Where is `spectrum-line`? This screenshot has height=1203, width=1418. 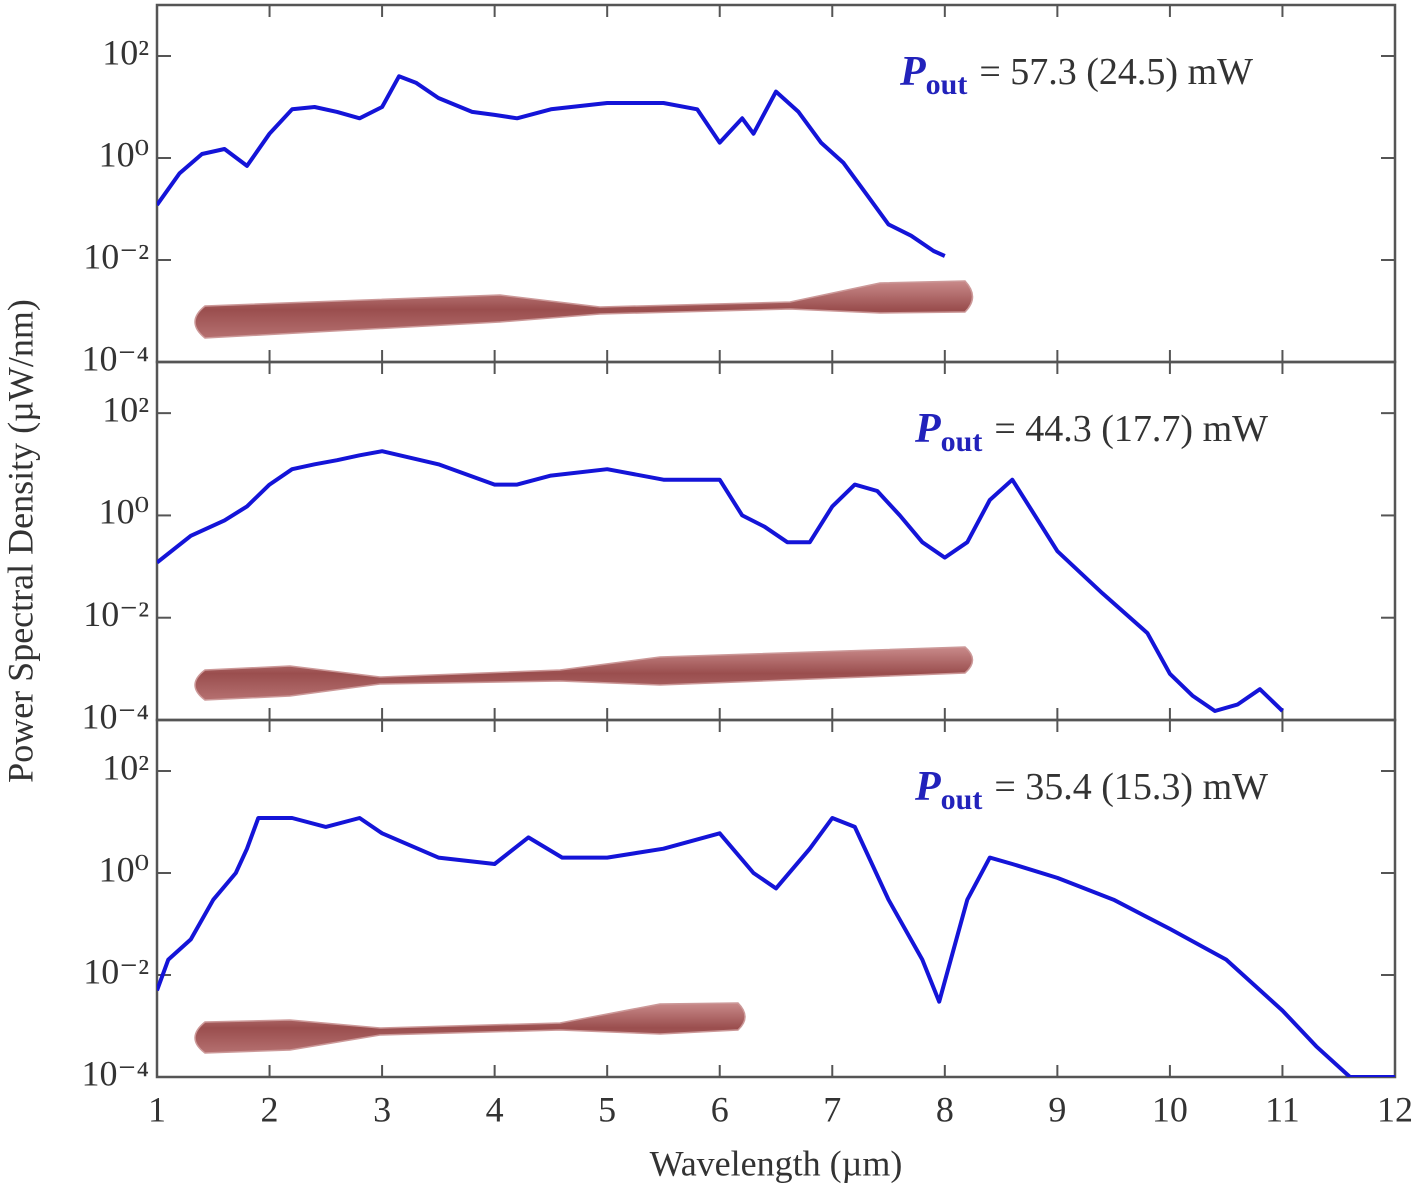 spectrum-line is located at coordinates (551, 166).